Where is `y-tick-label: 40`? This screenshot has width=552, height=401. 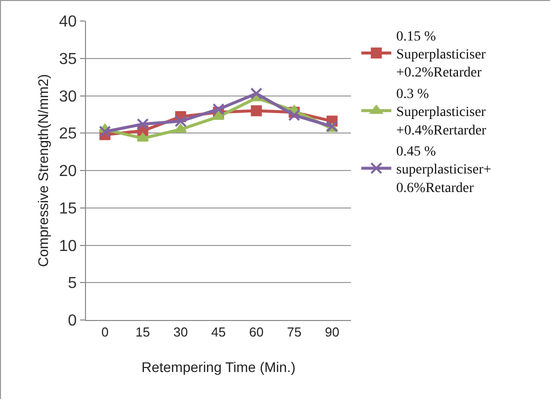 y-tick-label: 40 is located at coordinates (68, 22).